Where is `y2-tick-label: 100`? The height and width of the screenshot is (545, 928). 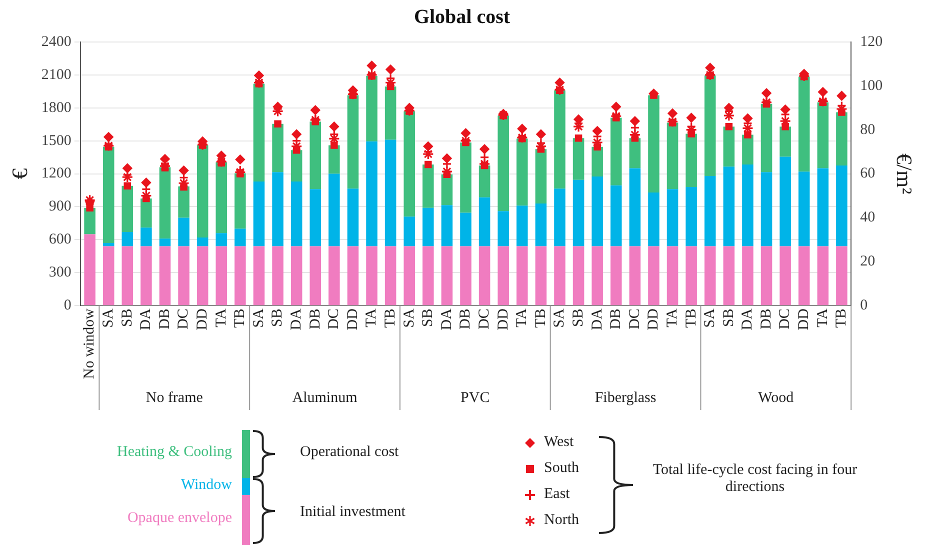
y2-tick-label: 100 is located at coordinates (871, 86).